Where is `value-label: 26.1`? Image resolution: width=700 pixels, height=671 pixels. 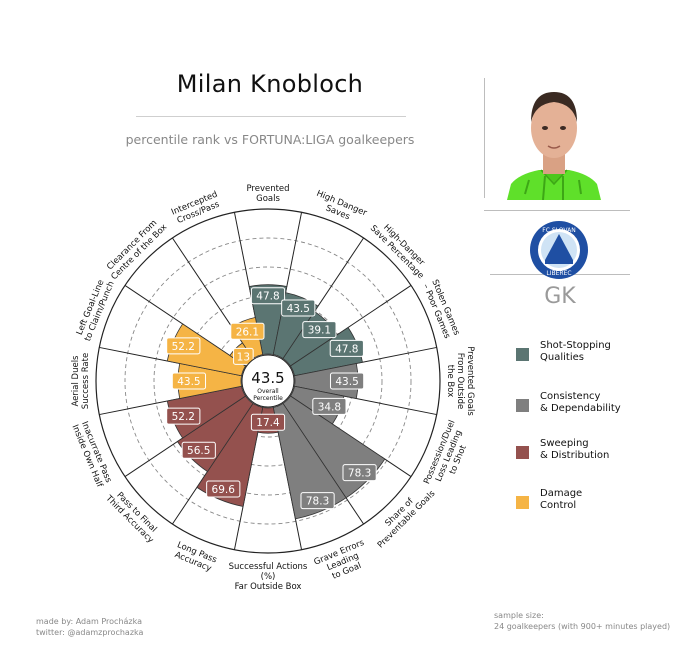 value-label: 26.1 is located at coordinates (247, 331).